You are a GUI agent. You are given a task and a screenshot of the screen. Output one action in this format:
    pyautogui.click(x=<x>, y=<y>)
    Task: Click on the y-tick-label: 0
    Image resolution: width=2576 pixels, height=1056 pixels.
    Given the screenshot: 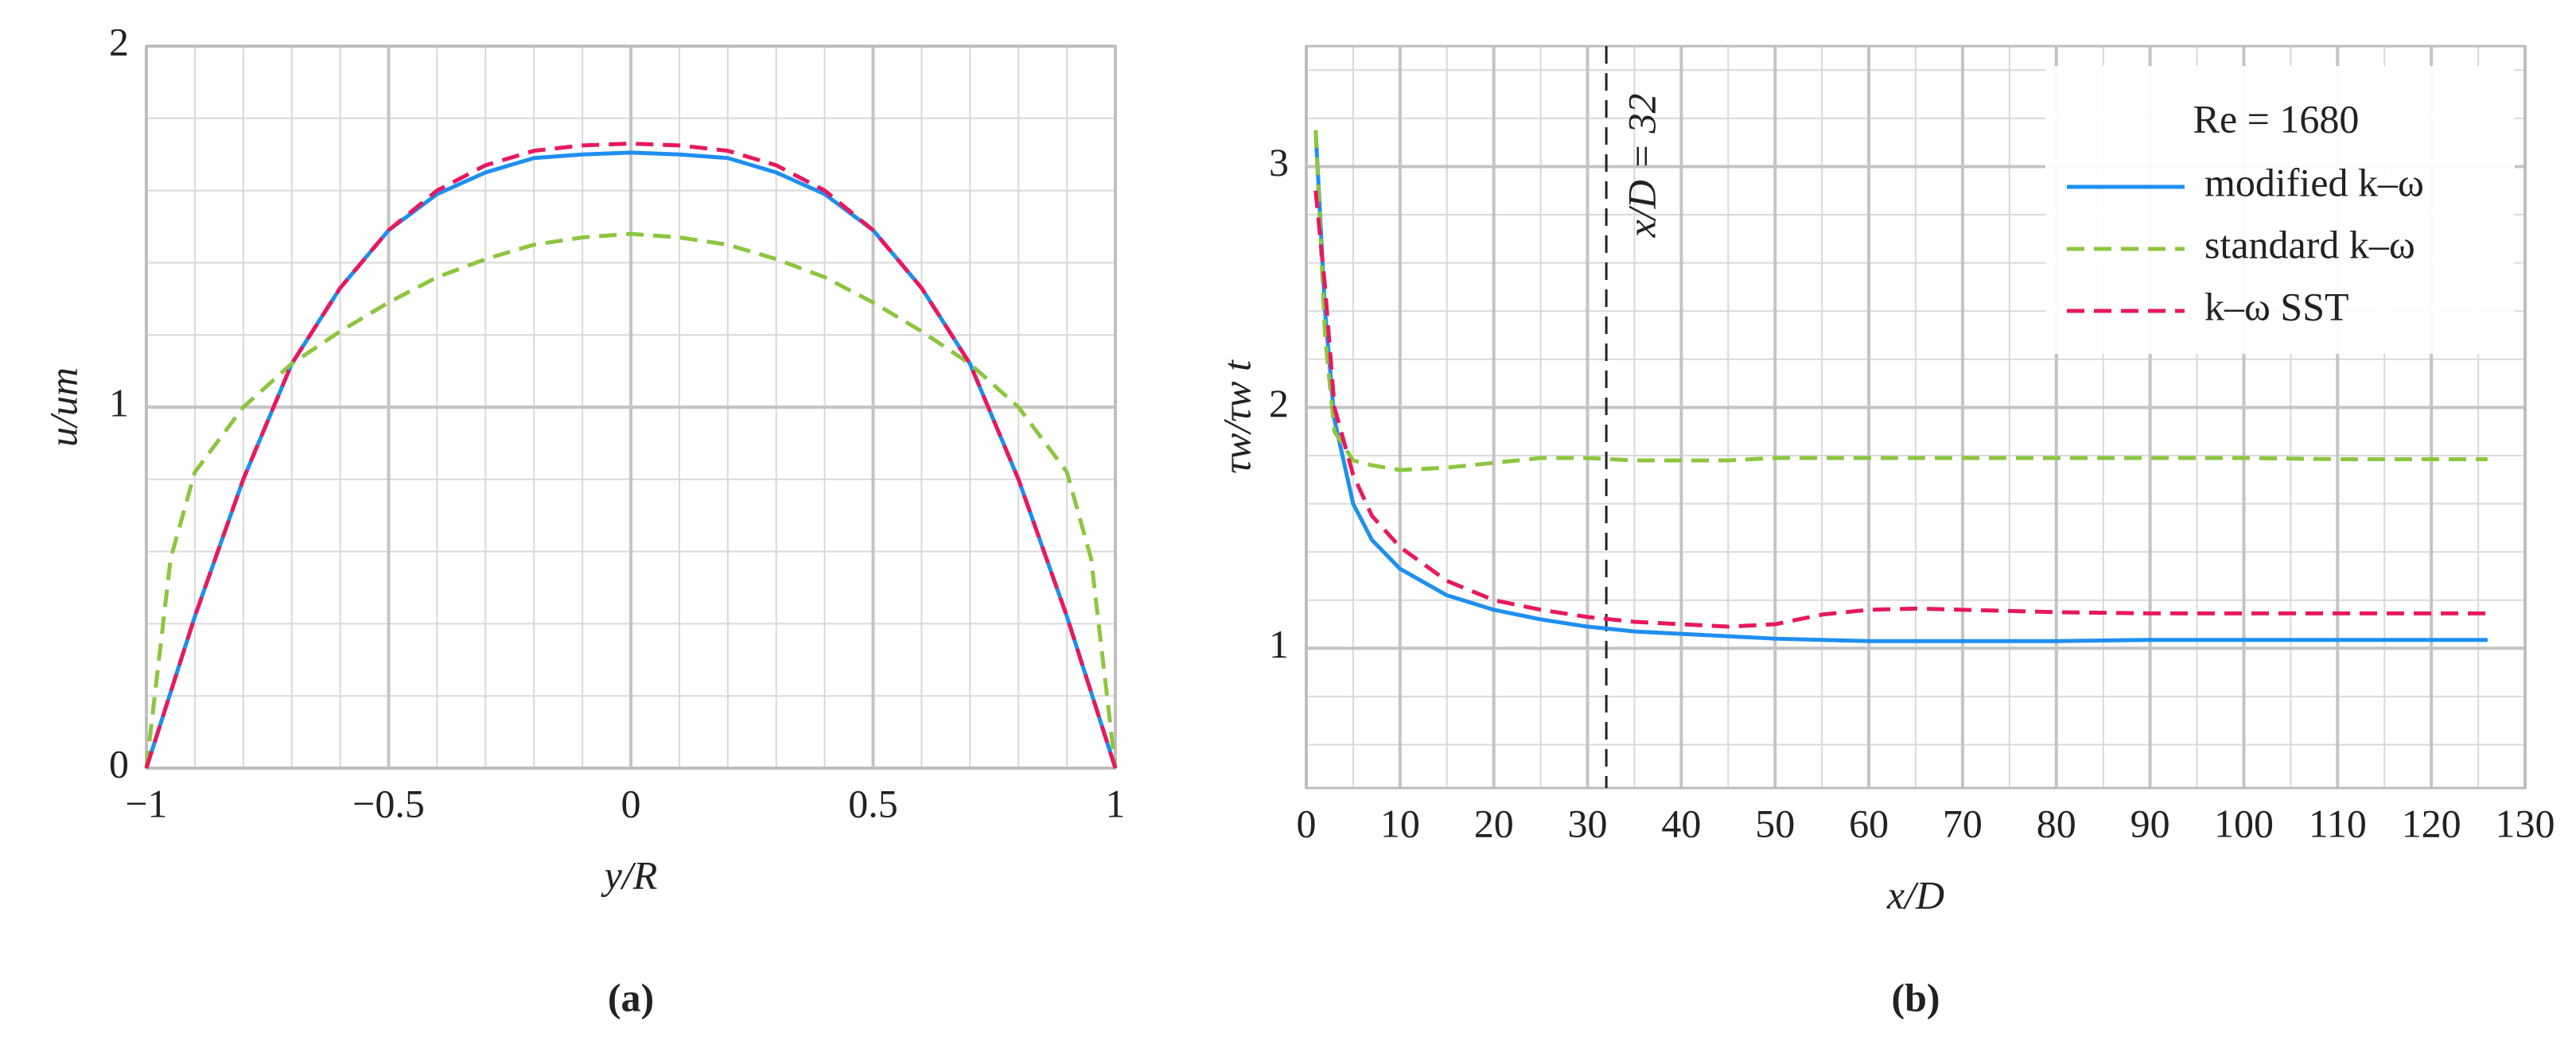 What is the action you would take?
    pyautogui.click(x=119, y=763)
    